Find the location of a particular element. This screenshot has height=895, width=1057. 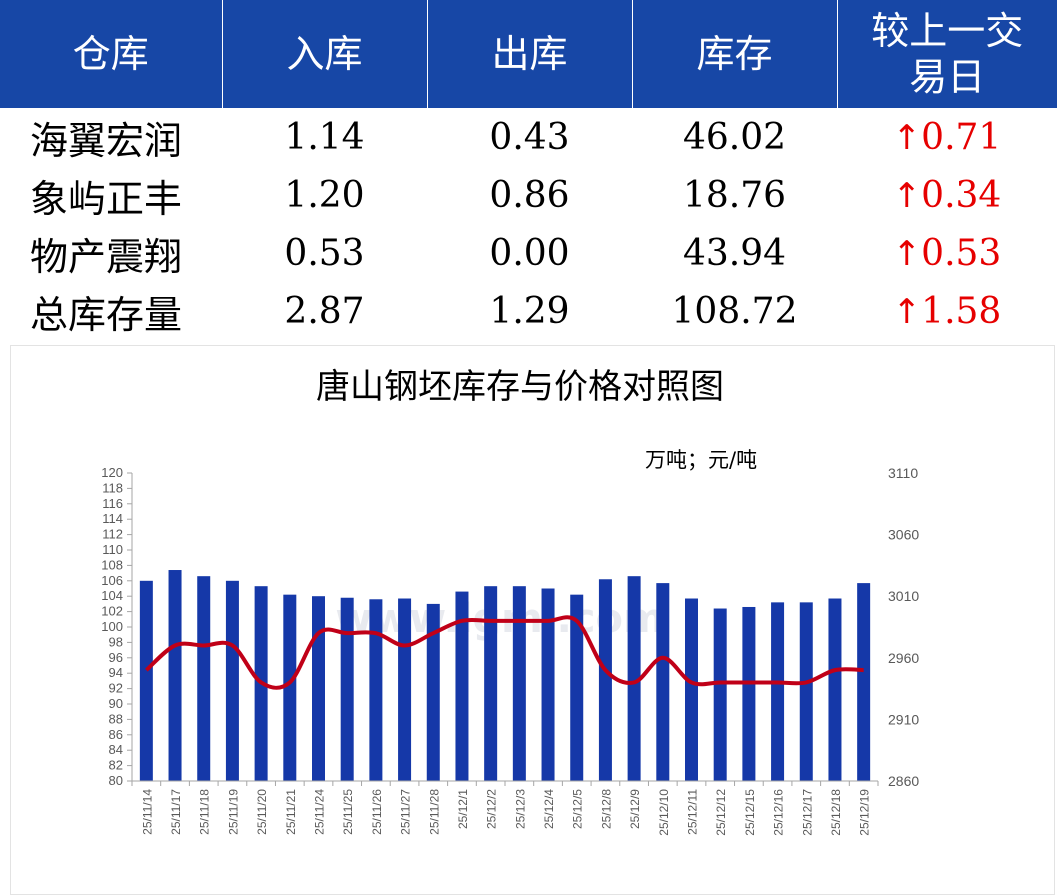

right-tick-label: 2960 is located at coordinates (903, 658).